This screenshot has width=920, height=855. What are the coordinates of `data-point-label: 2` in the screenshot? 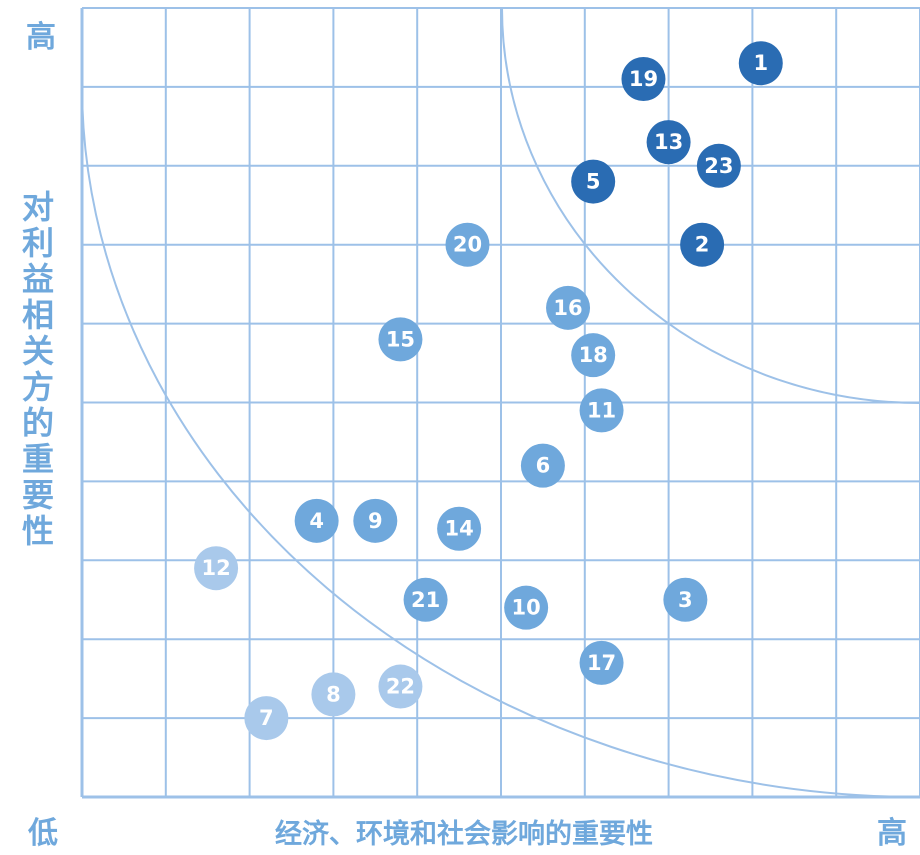 It's located at (702, 245).